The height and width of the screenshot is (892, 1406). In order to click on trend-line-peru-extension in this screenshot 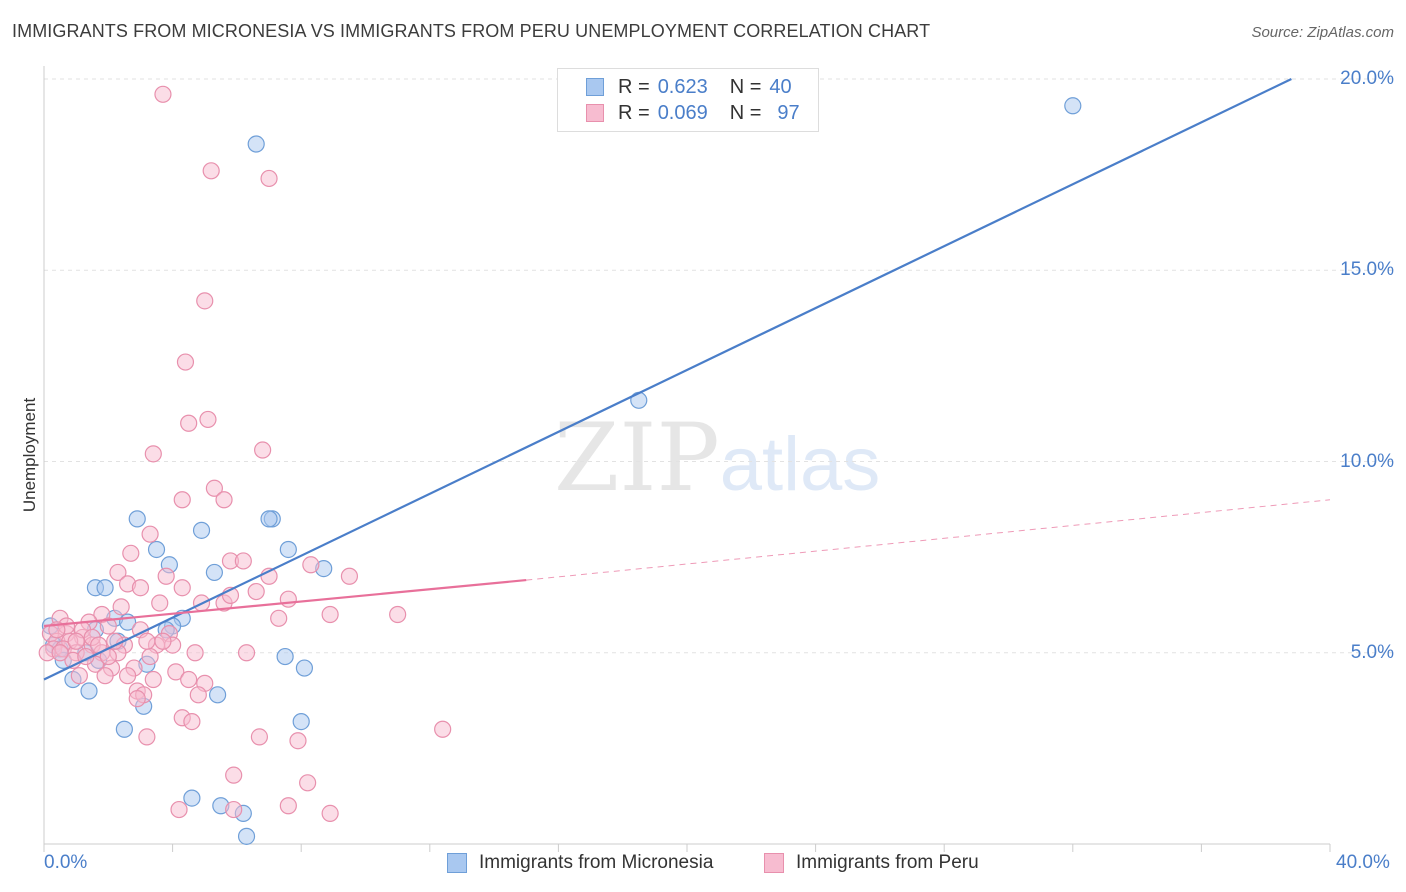, I will do `click(928, 540)`.